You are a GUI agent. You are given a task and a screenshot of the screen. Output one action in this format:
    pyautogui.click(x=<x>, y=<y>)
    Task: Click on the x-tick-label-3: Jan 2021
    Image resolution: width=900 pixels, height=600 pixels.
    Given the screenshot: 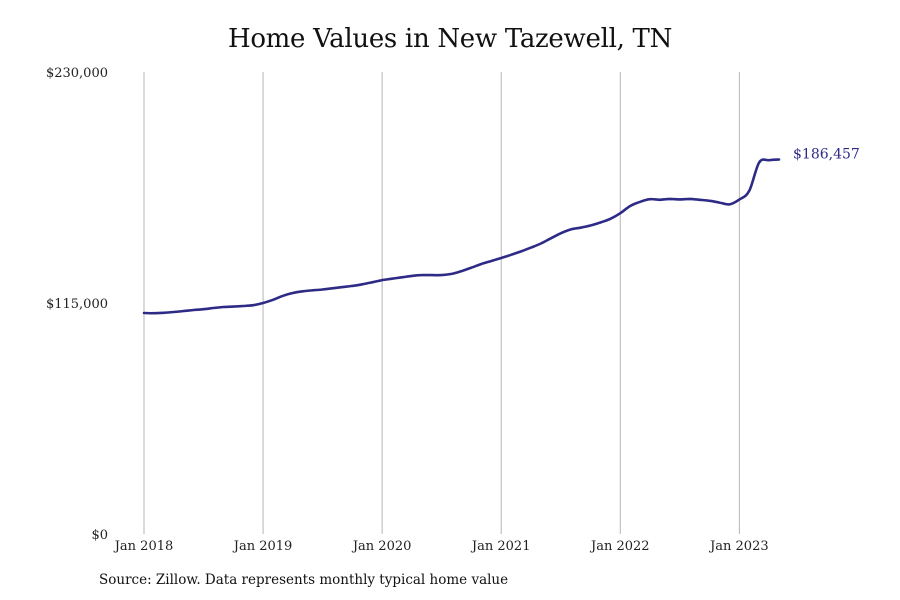 What is the action you would take?
    pyautogui.click(x=500, y=546)
    